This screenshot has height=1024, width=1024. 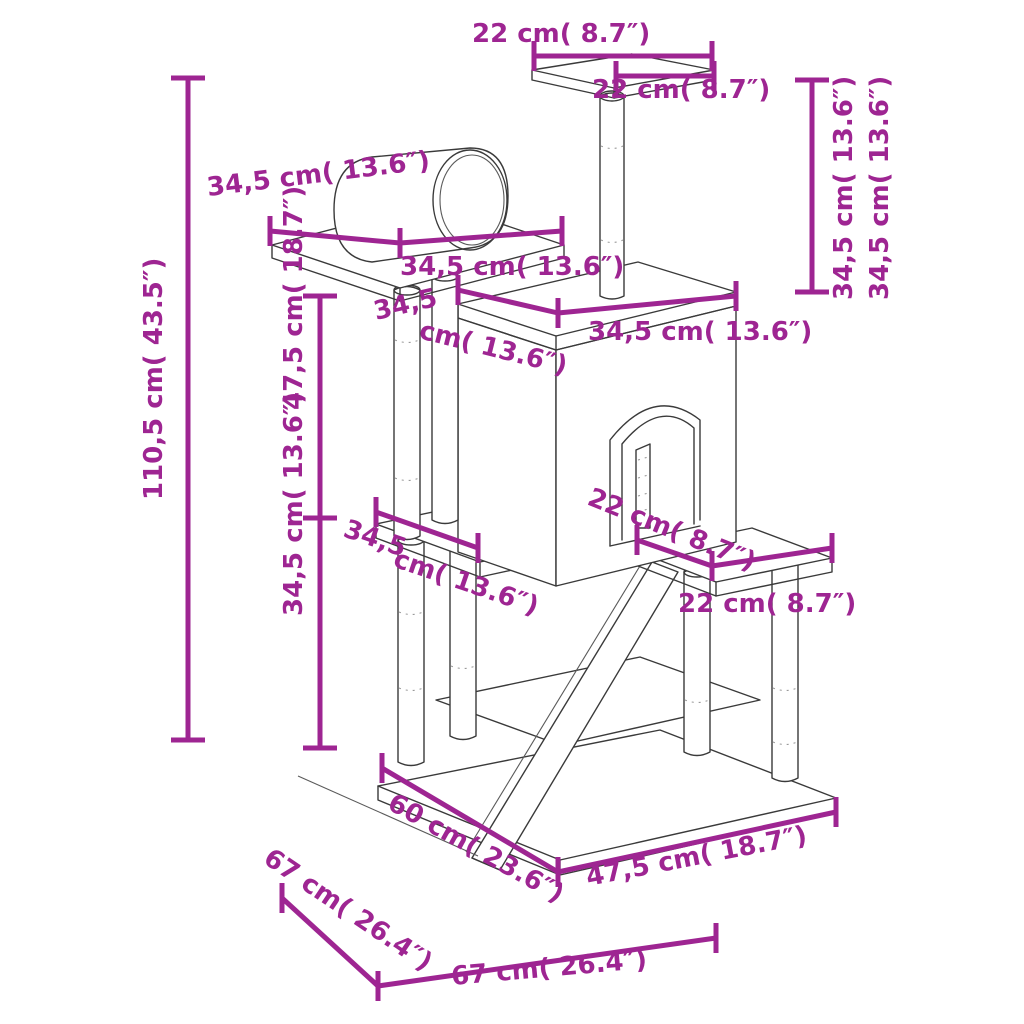 What do you see at coordinates (549, 968) in the screenshot?
I see `floor-width-label: 67 cm( 26.4″)` at bounding box center [549, 968].